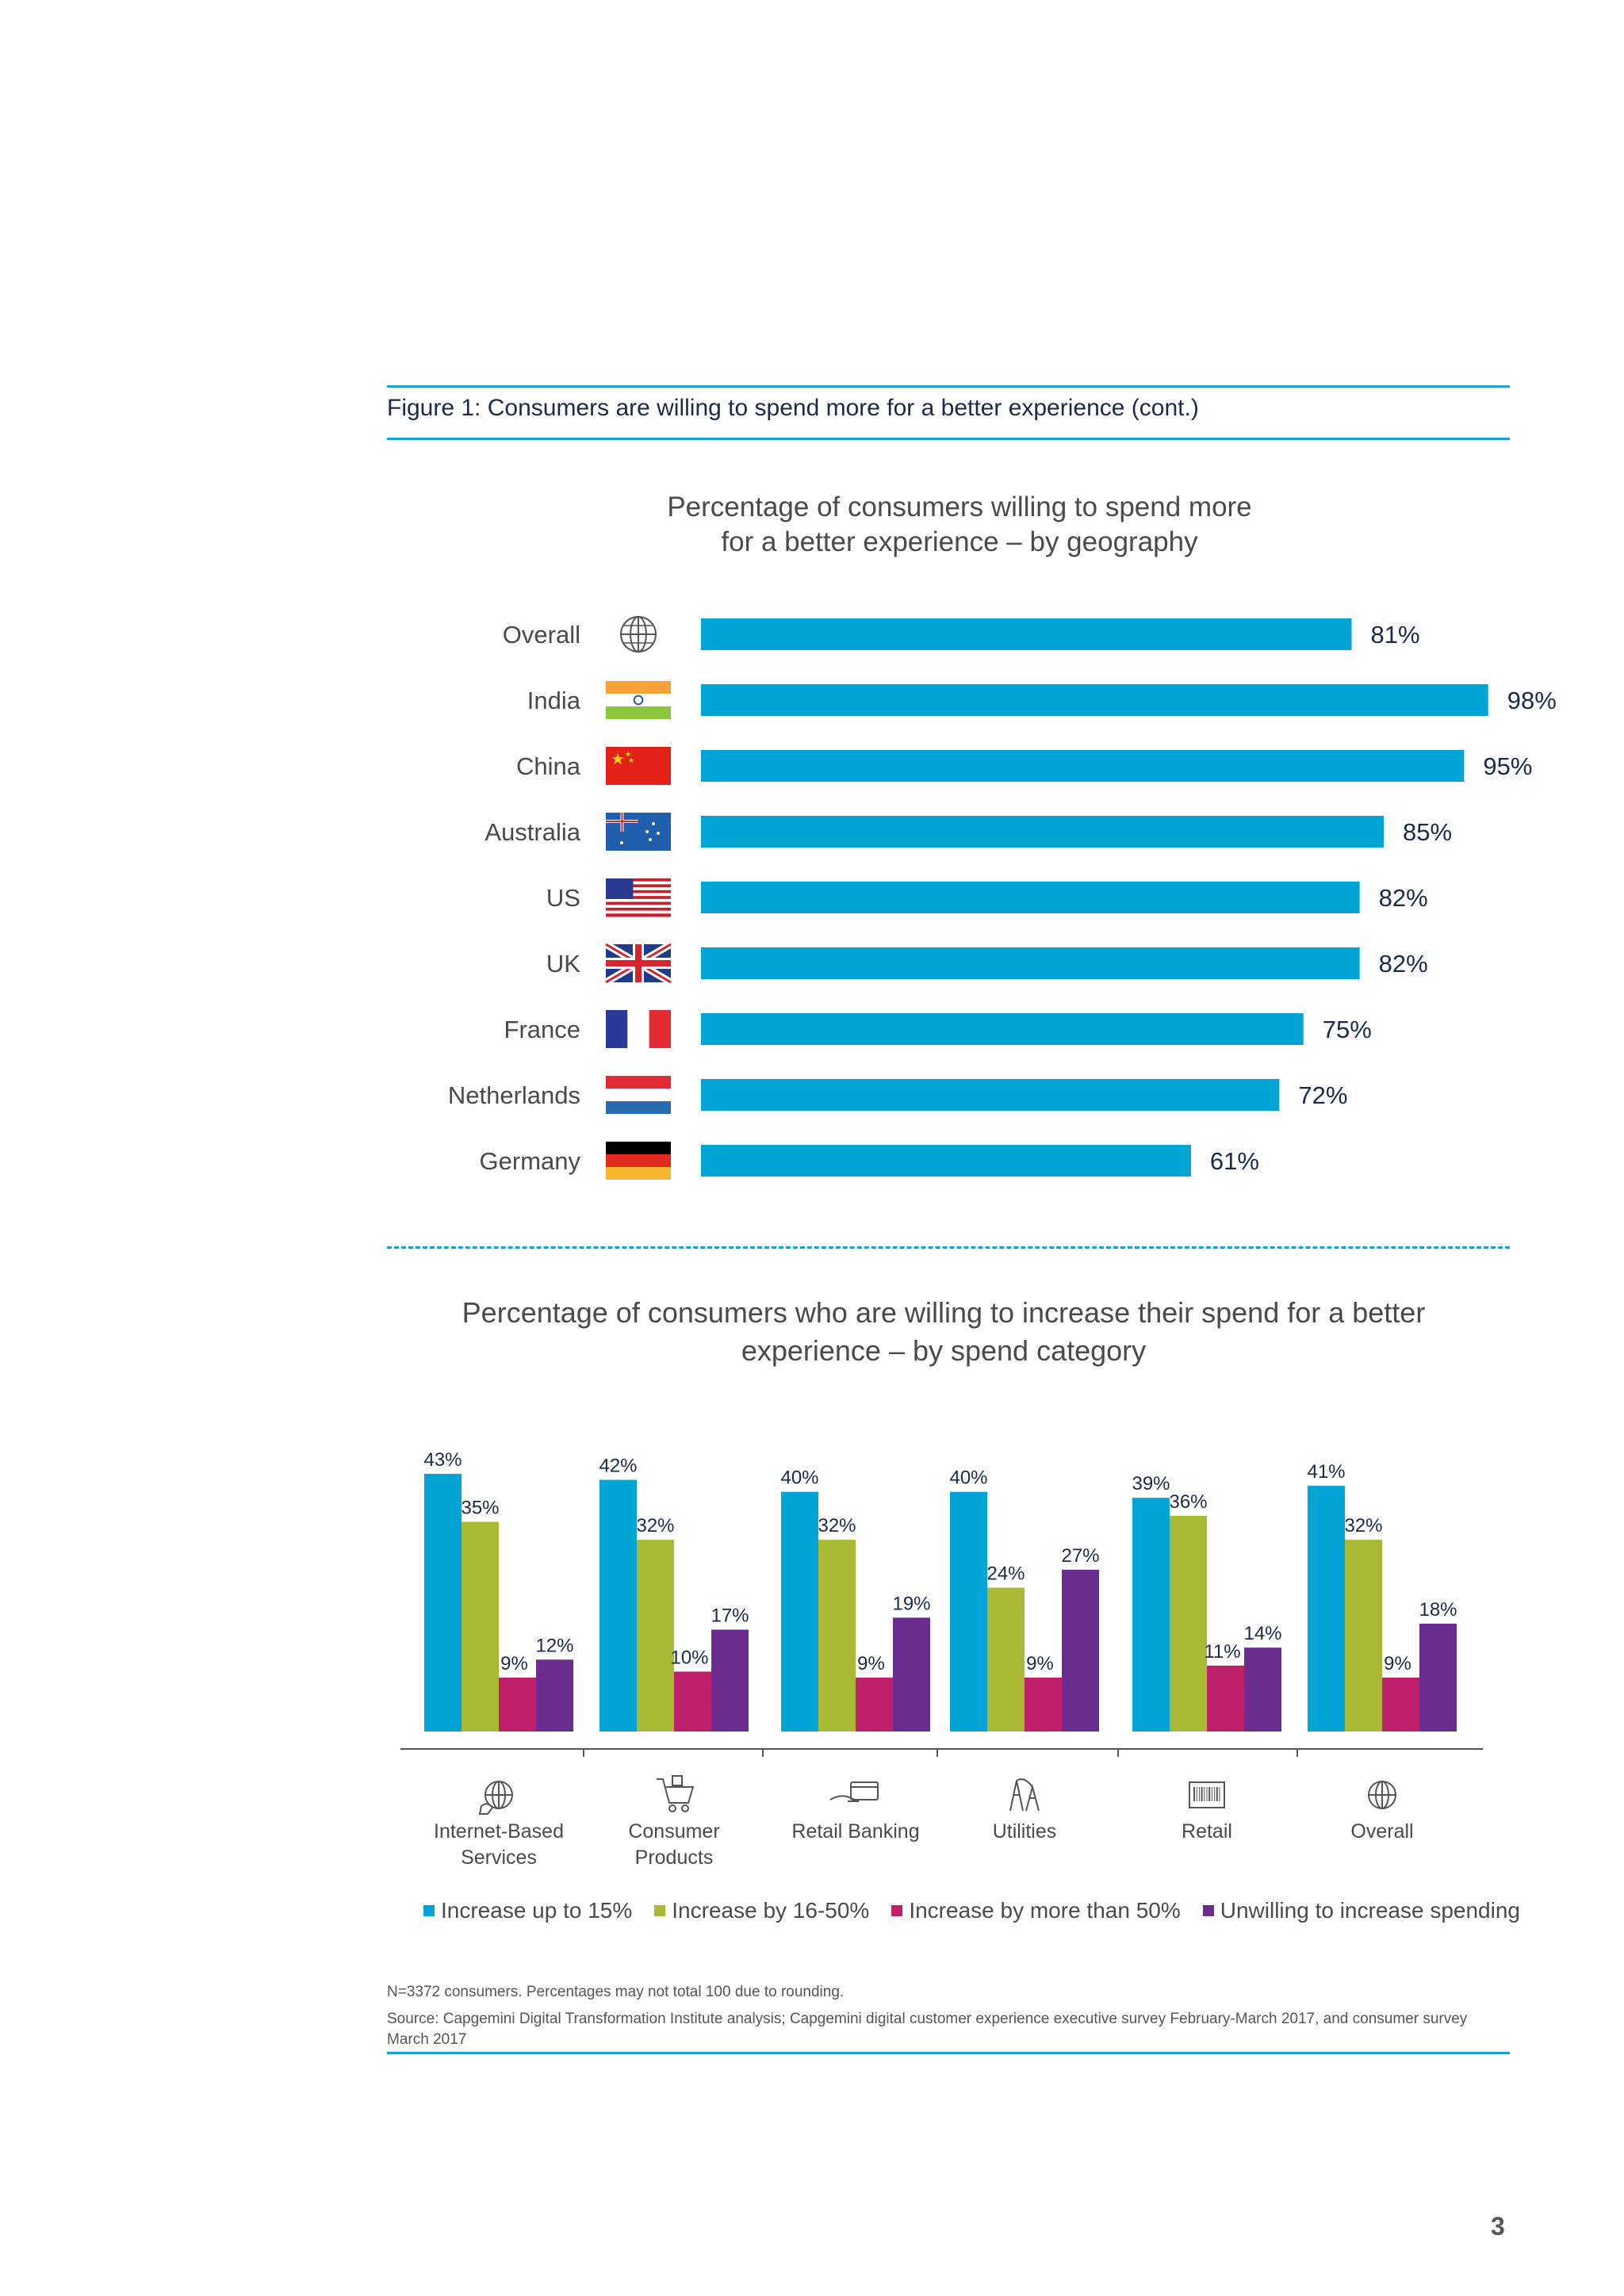 This screenshot has width=1624, height=2296. Describe the element at coordinates (837, 1526) in the screenshot. I see `category-value-label: 32%` at that location.